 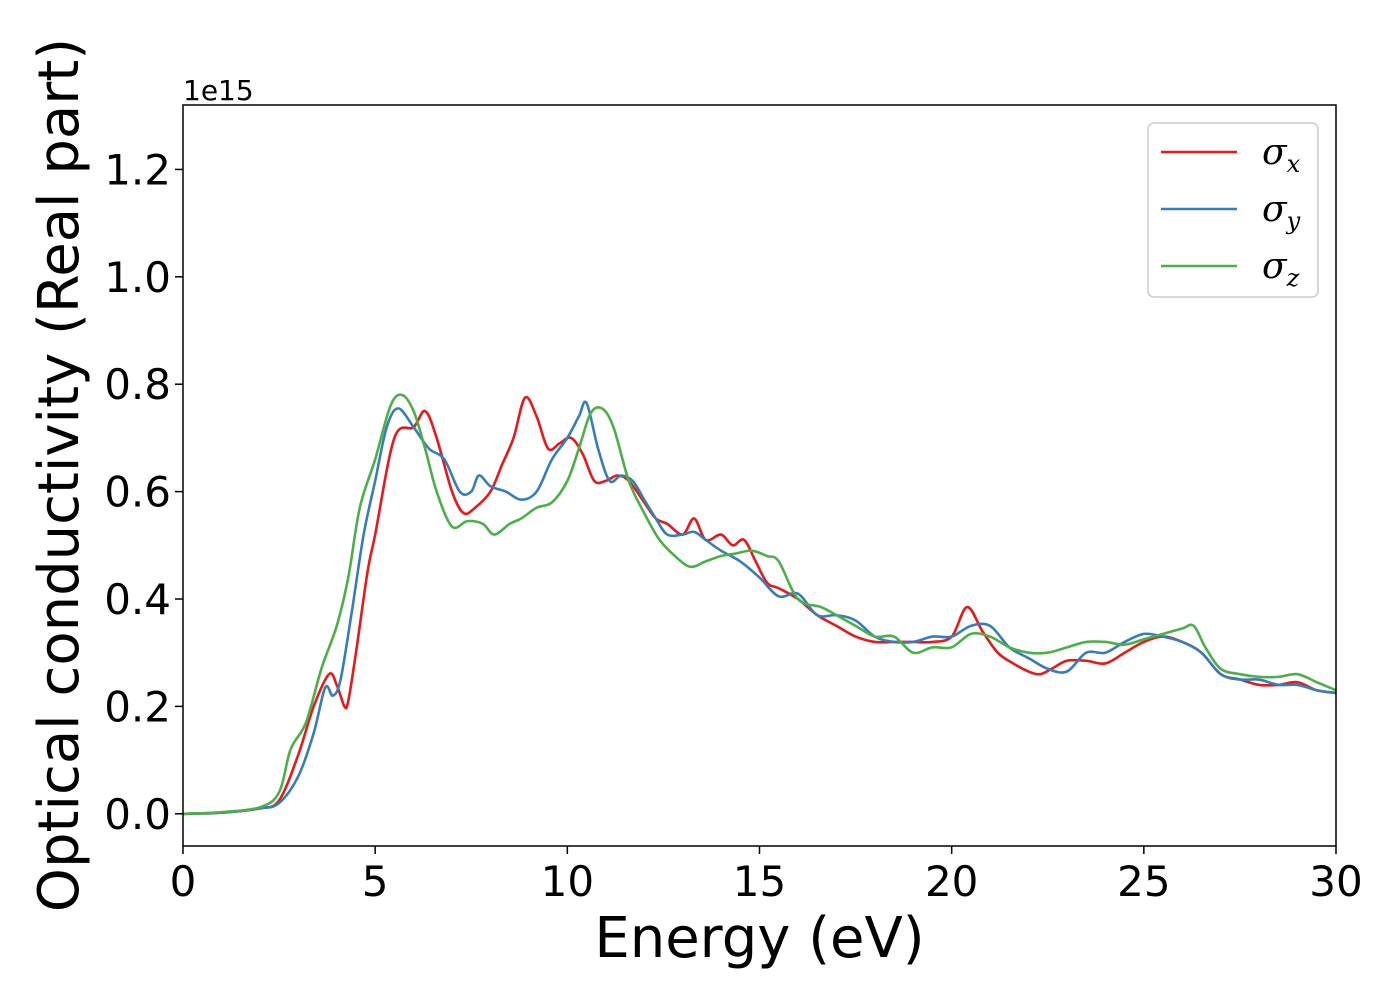 I want to click on y-tick-label: 0.0, so click(x=137, y=814).